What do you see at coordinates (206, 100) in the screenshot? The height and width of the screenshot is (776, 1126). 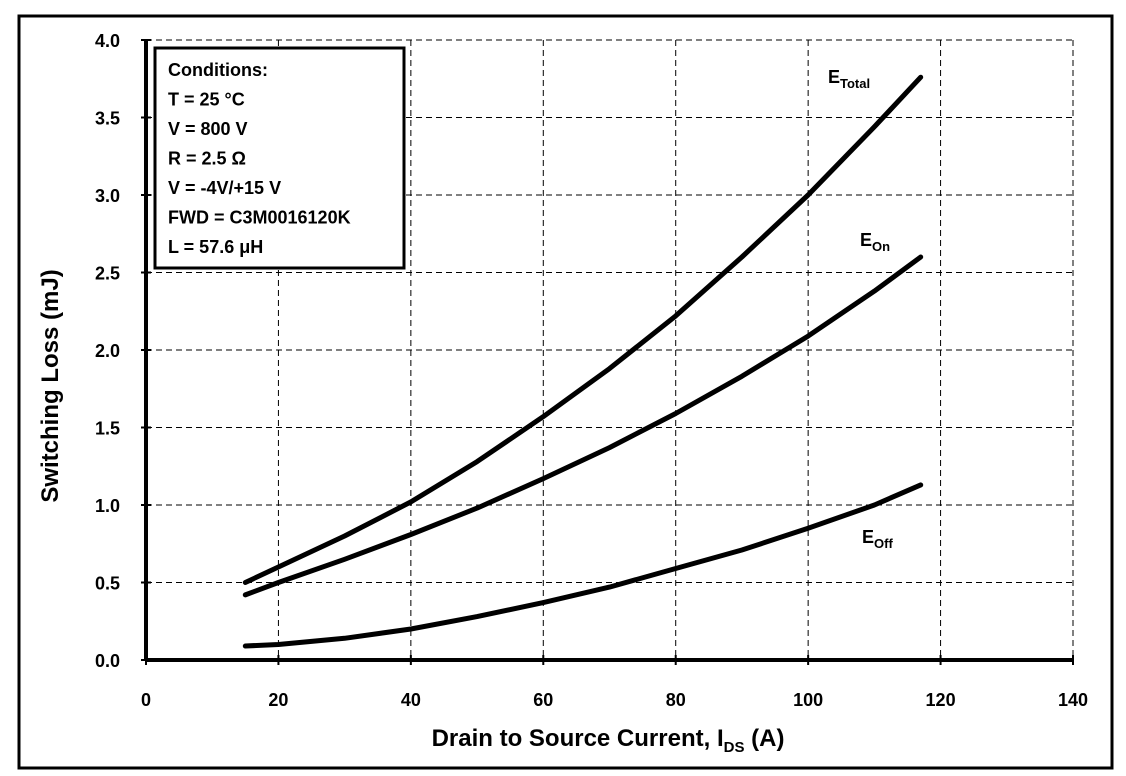 I see `legend-line: T = 25 °C` at bounding box center [206, 100].